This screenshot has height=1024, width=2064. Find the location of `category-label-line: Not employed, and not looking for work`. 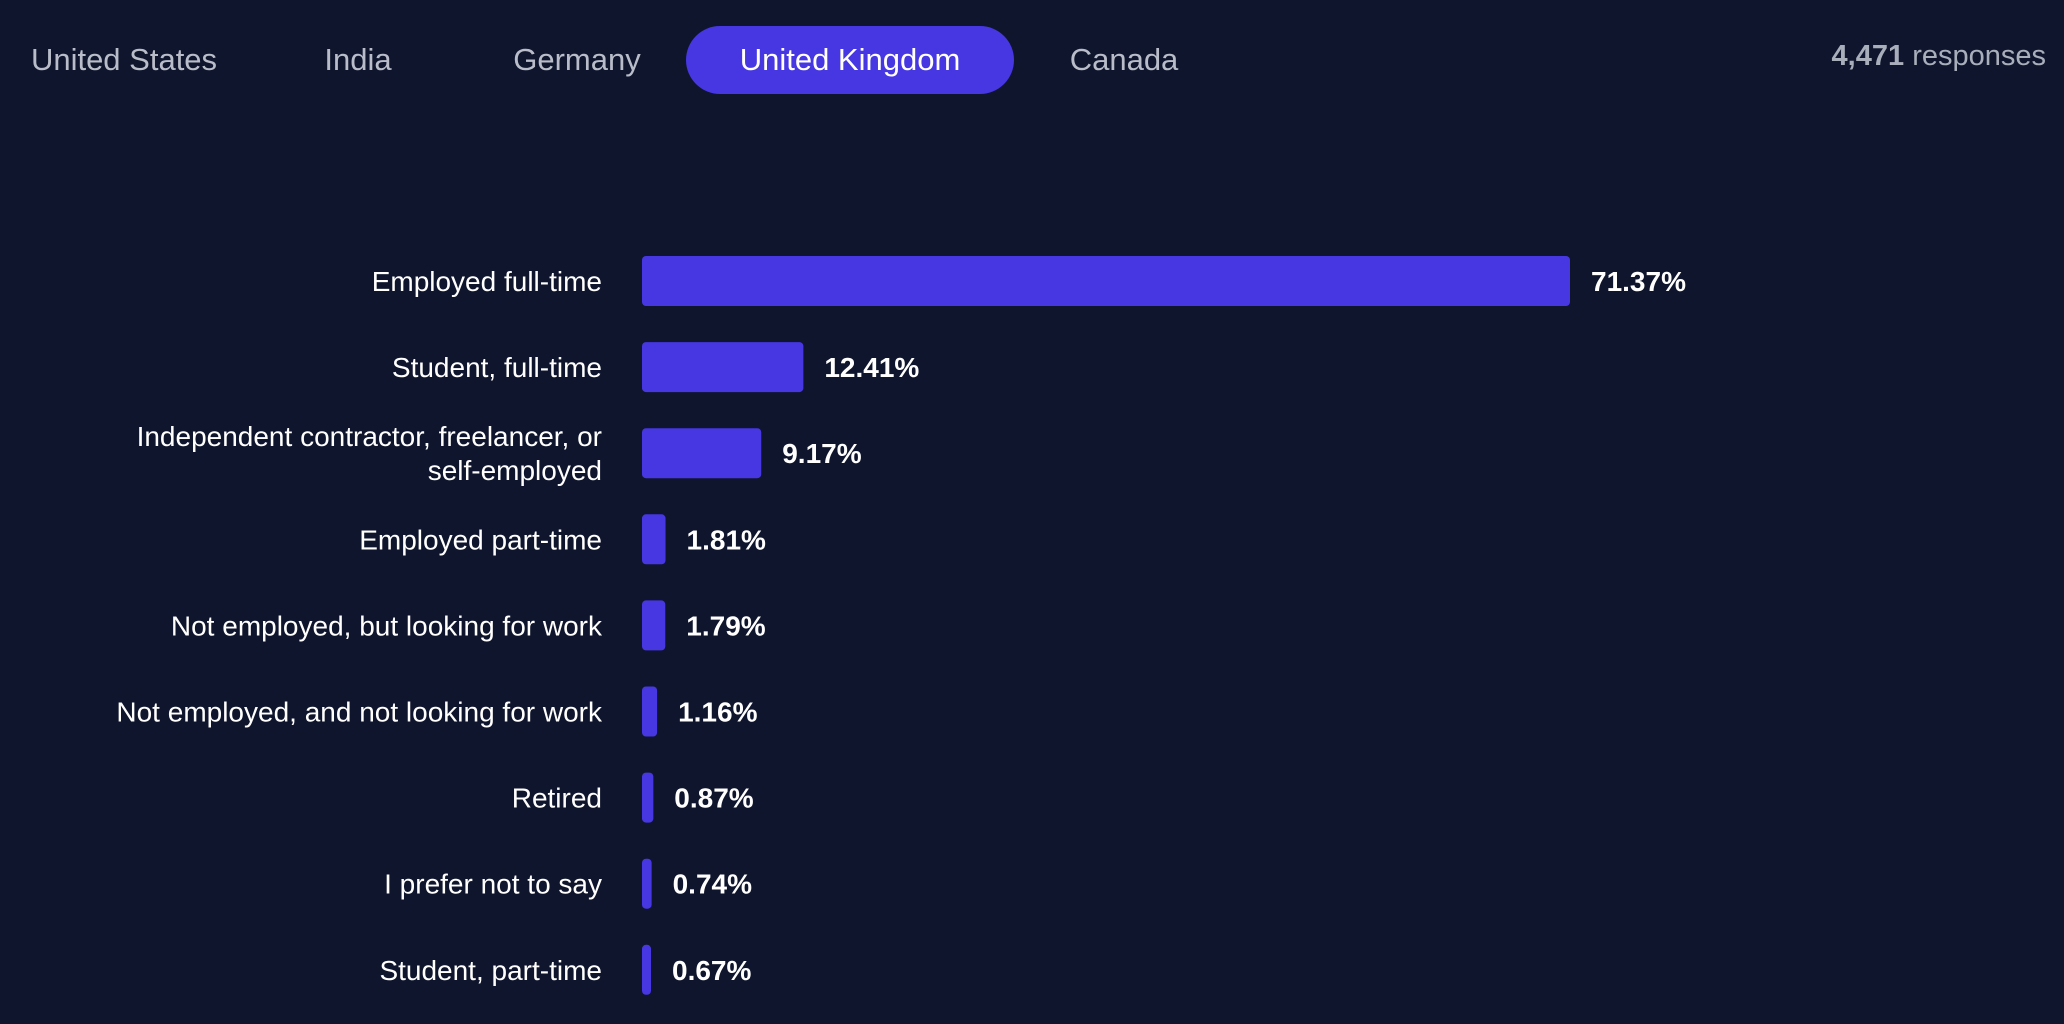

category-label-line: Not employed, and not looking for work is located at coordinates (359, 712).